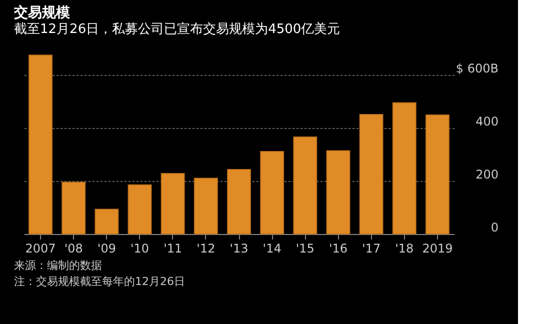 The image size is (550, 324). Describe the element at coordinates (338, 249) in the screenshot. I see `x-tick-label: '16` at that location.